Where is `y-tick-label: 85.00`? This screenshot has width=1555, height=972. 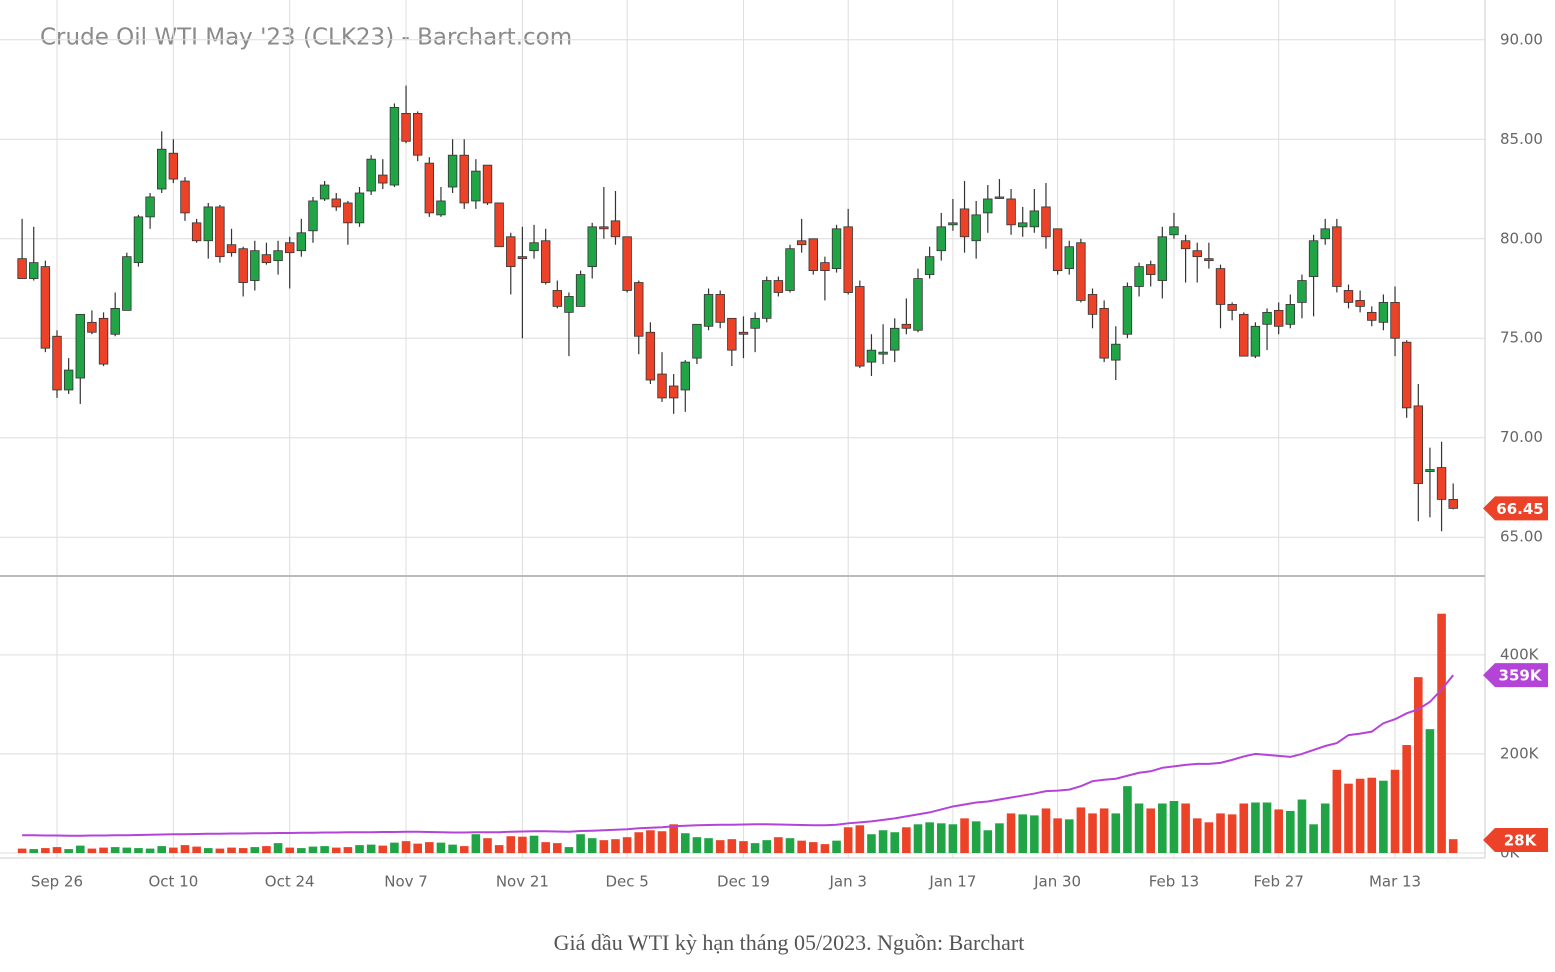 y-tick-label: 85.00 is located at coordinates (1521, 139).